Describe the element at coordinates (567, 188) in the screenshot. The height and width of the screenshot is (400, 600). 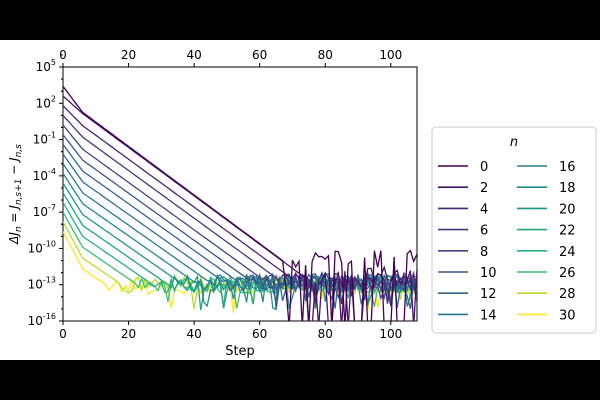
I see `legend-label-n18: 18` at that location.